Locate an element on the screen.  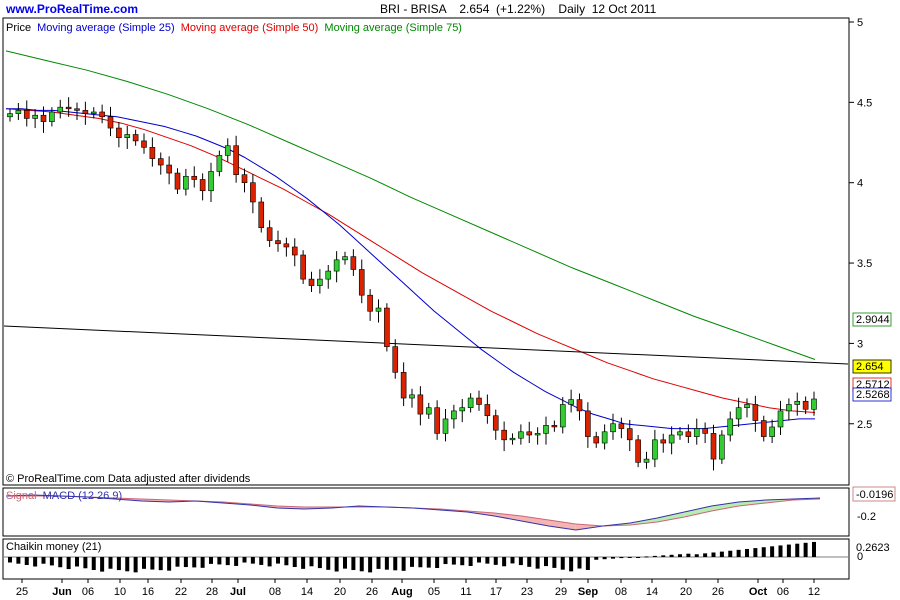
last-label-ma25: 2.5268 is located at coordinates (873, 395).